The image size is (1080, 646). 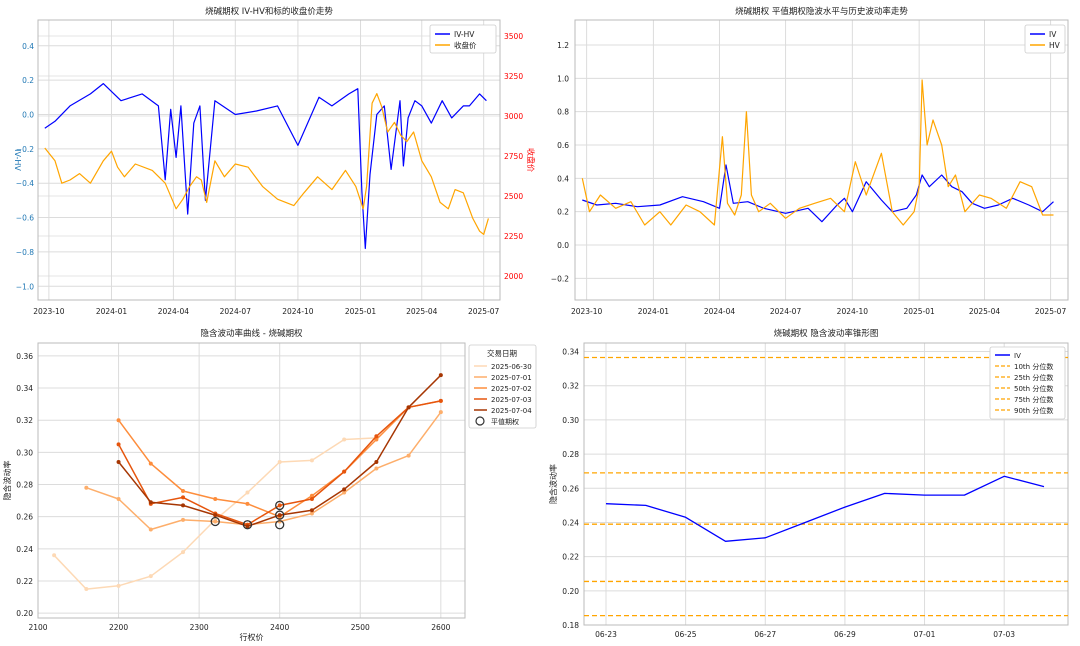 I want to click on tick-label: 0.36, so click(x=24, y=356).